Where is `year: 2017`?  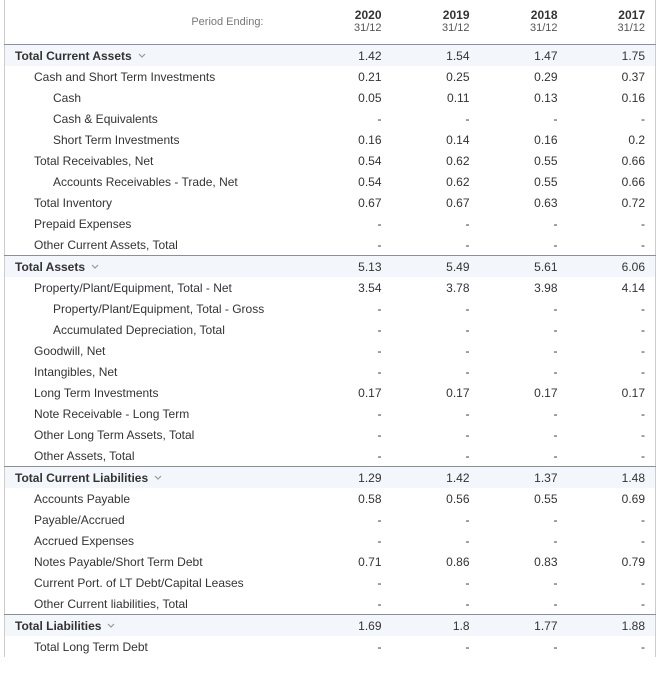
year: 2017 is located at coordinates (631, 15).